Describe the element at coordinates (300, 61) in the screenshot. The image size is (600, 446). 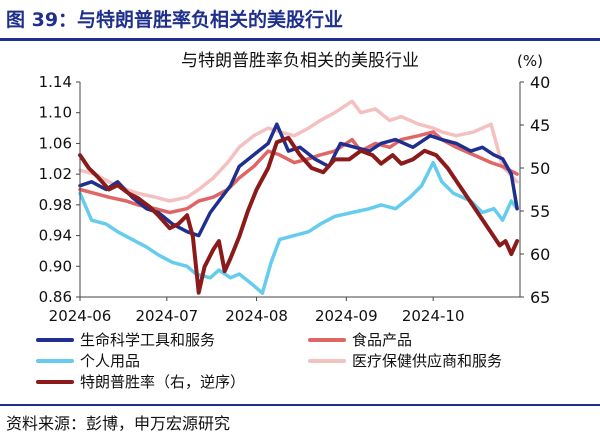
I see `chart-title: 与特朗普胜率负相关的美股行业` at that location.